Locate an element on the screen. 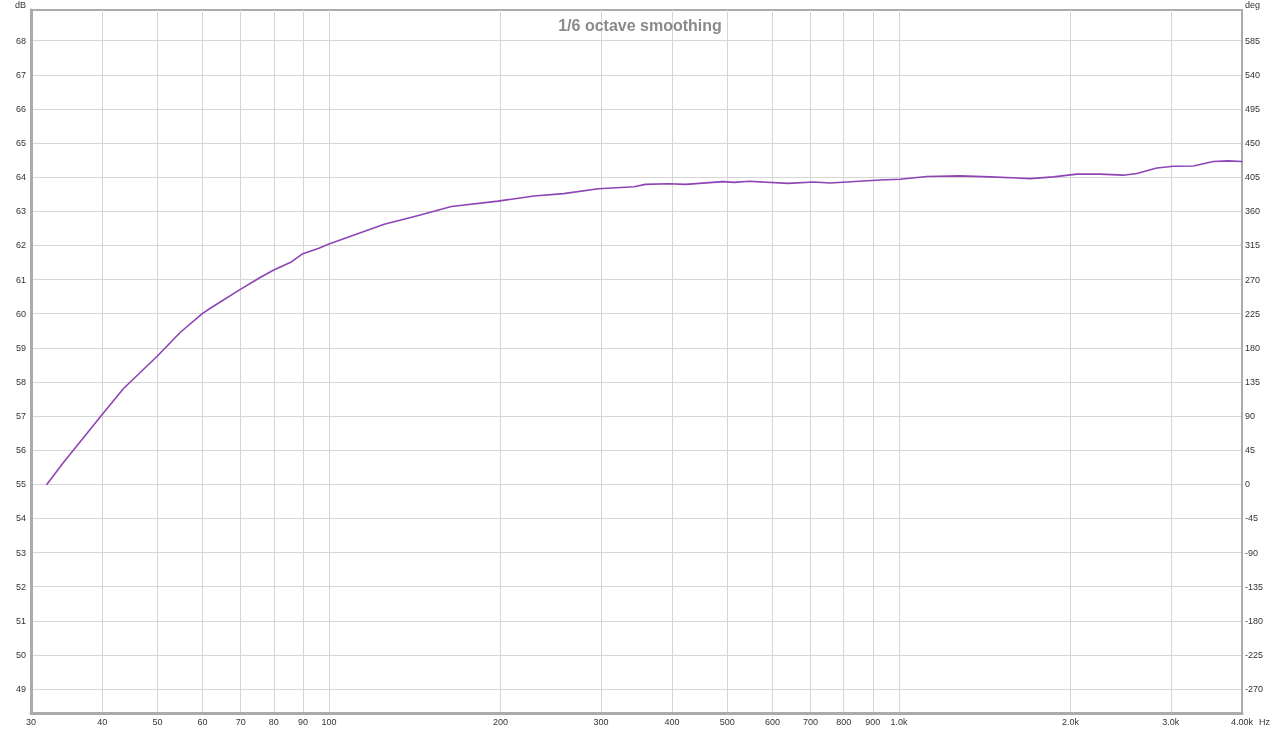 This screenshot has width=1280, height=729. y-tick-label: 58 is located at coordinates (20, 381).